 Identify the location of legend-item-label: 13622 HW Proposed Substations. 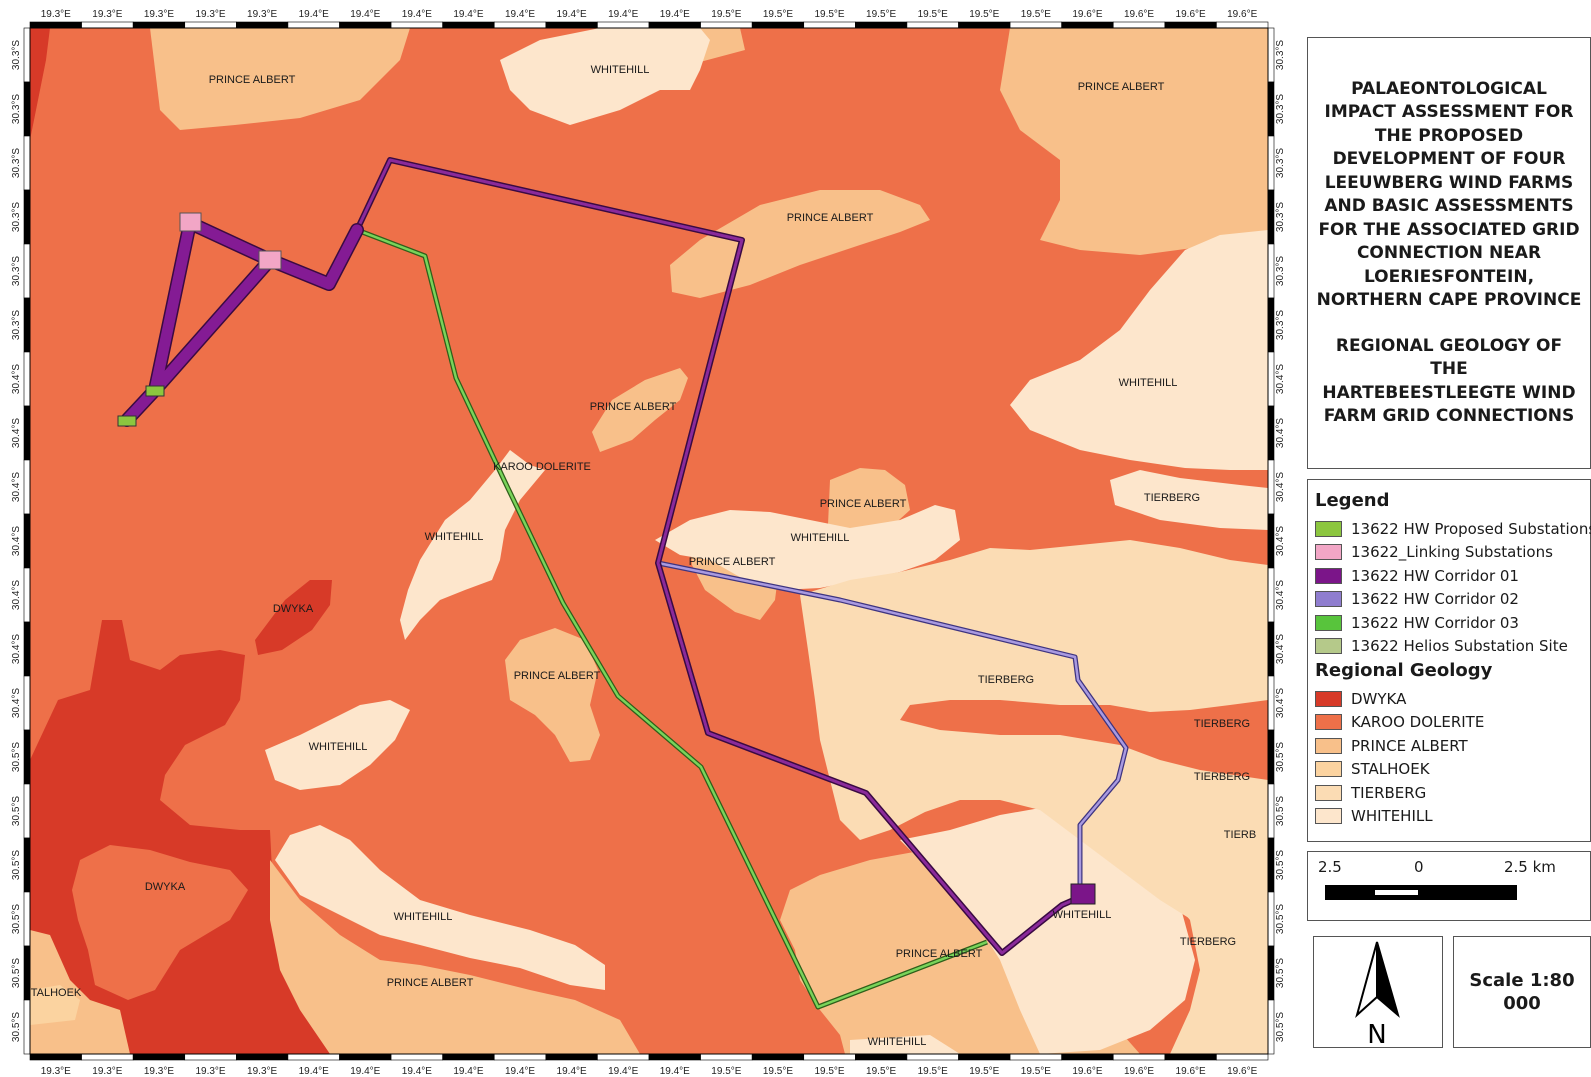
(1471, 528).